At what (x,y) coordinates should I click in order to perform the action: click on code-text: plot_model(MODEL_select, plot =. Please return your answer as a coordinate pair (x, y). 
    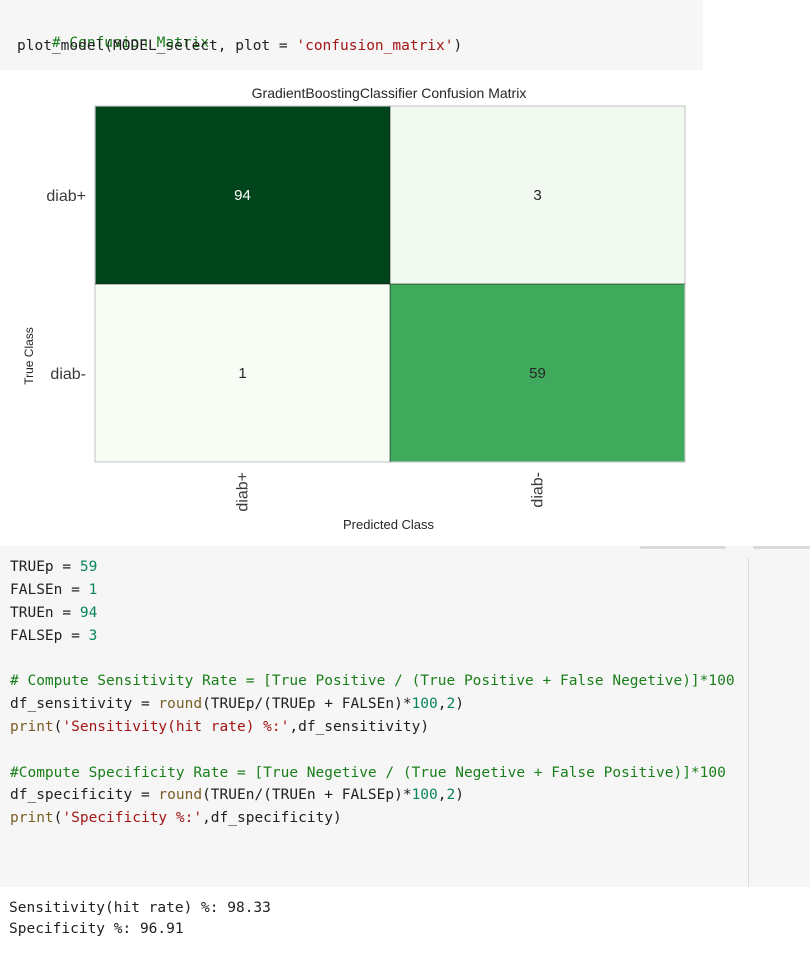
    Looking at the image, I should click on (157, 46).